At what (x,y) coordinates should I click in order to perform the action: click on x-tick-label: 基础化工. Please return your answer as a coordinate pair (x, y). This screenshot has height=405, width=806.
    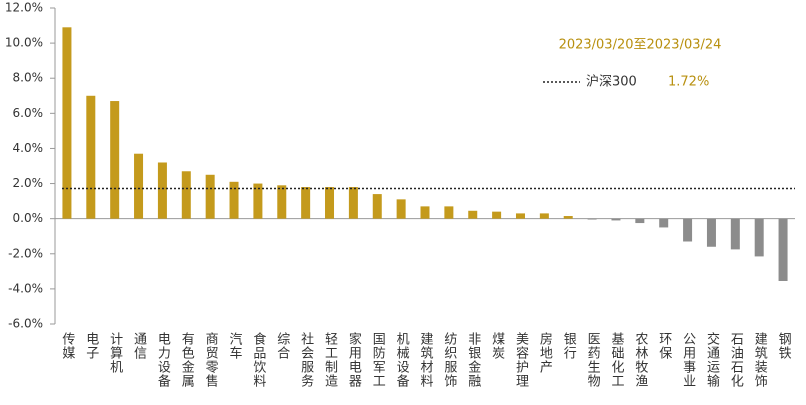
    Looking at the image, I should click on (616, 360).